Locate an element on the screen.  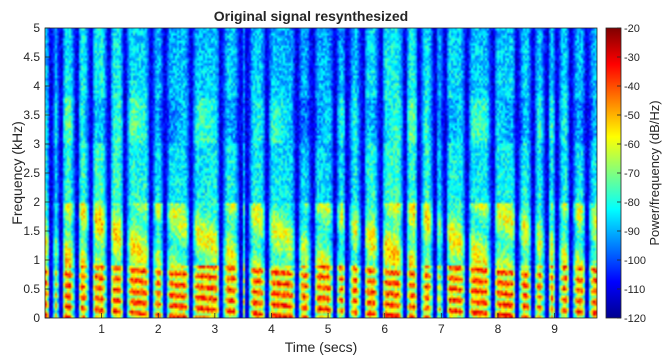
x-tick-label: 5 is located at coordinates (328, 329).